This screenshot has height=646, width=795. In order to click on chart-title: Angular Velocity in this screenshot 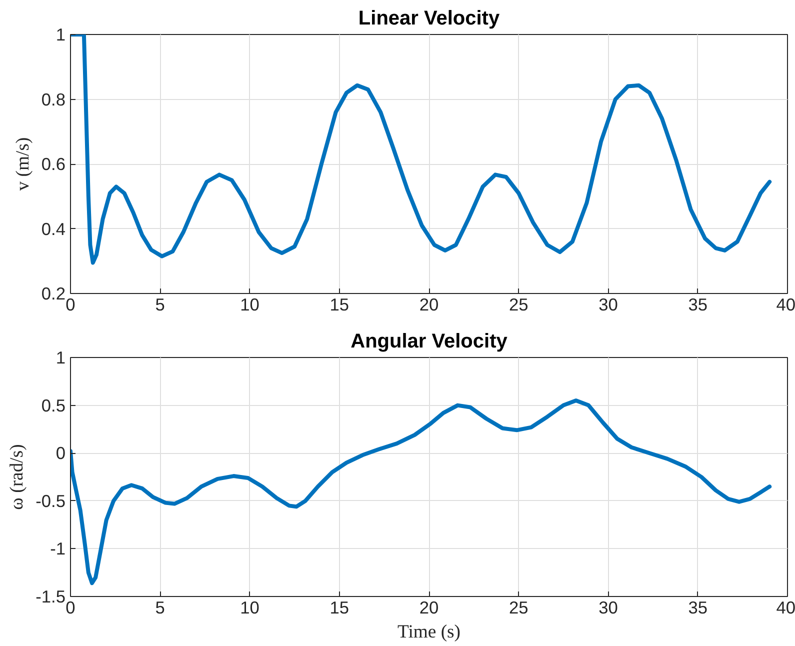, I will do `click(429, 341)`.